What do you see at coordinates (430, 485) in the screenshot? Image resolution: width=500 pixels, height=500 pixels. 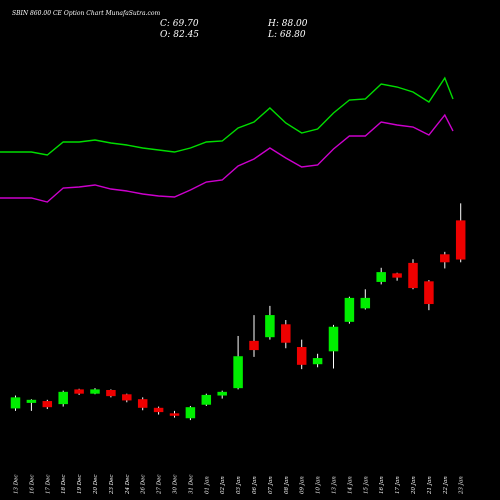 I see `x-tick-label: 21 Jan` at bounding box center [430, 485].